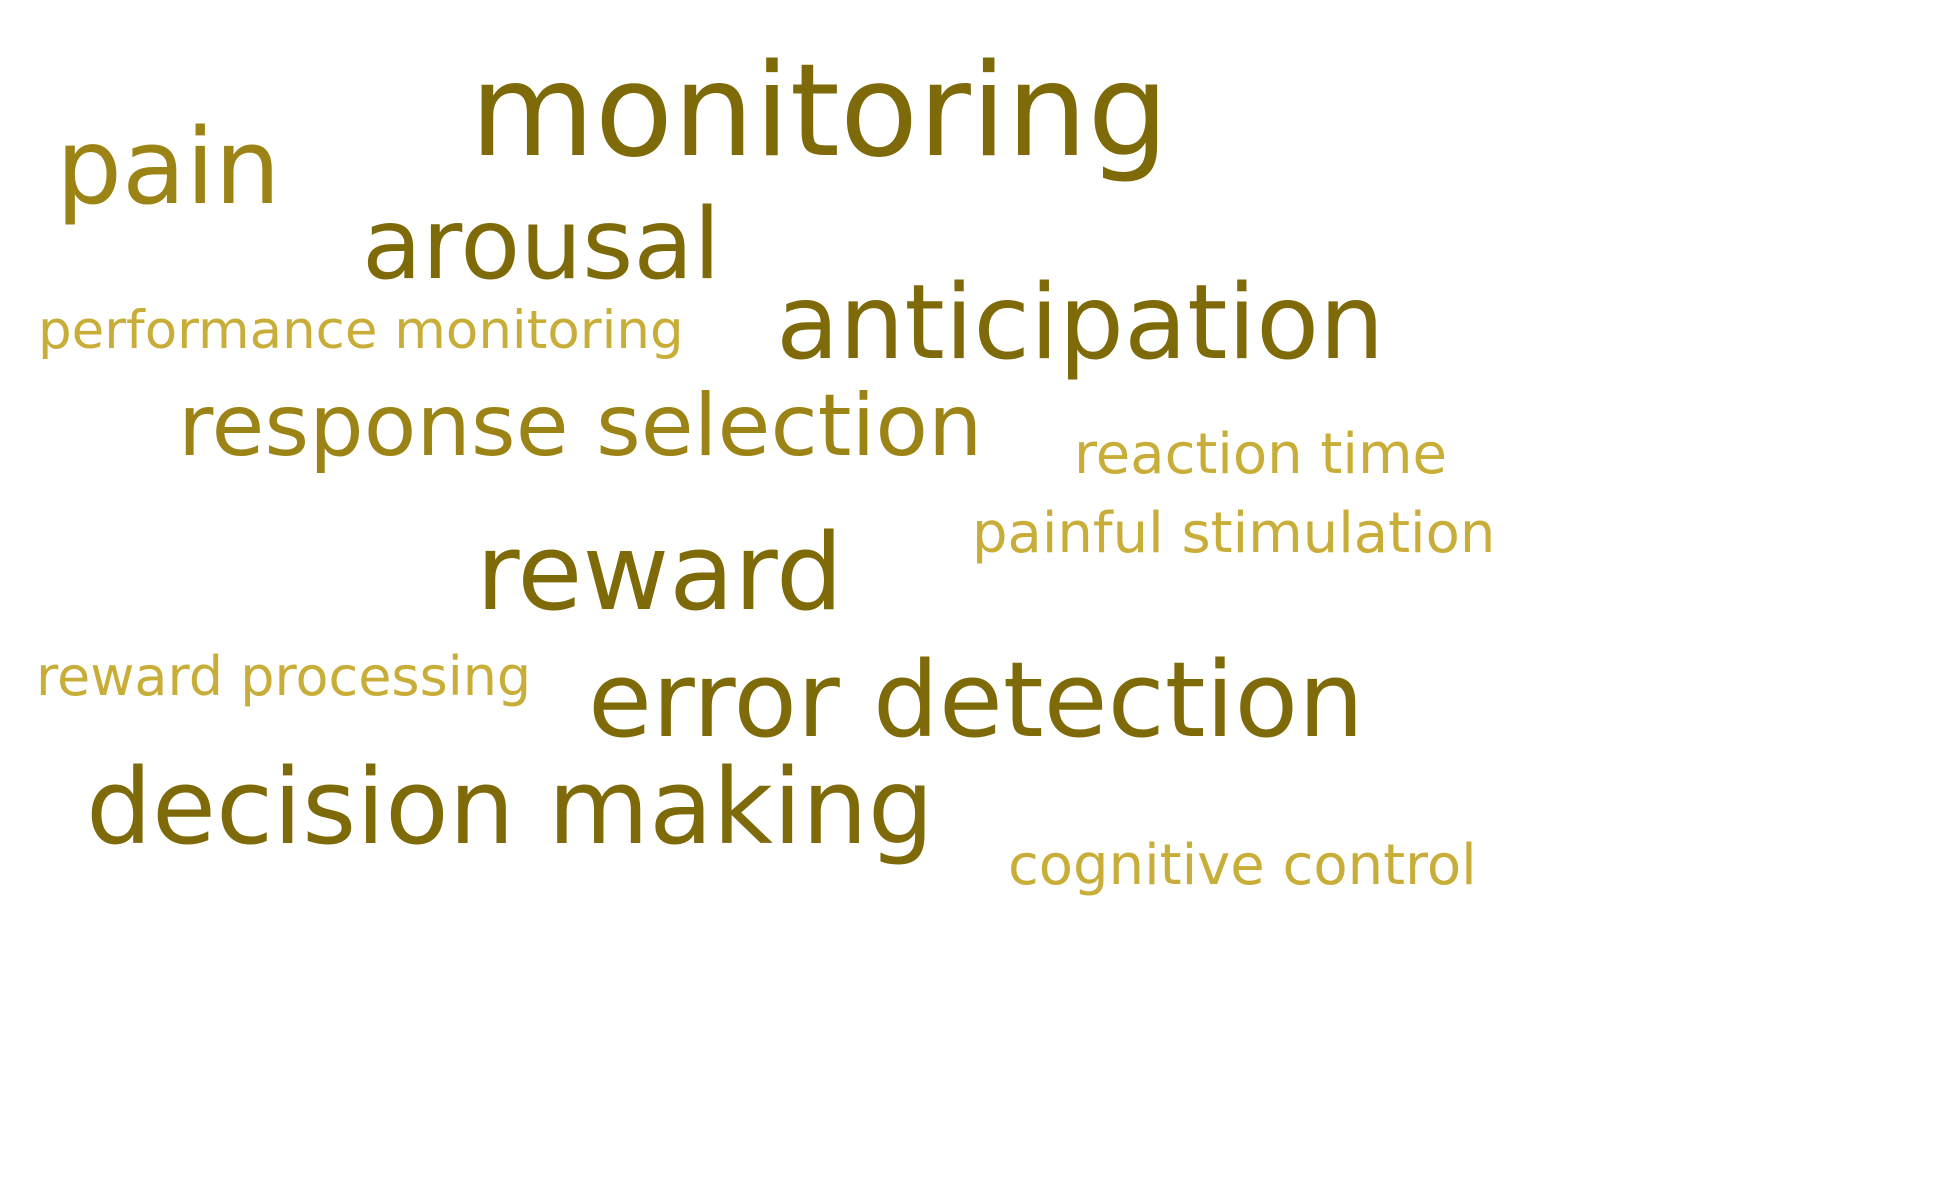  Describe the element at coordinates (1260, 454) in the screenshot. I see `word-reaction-time: reaction time` at that location.